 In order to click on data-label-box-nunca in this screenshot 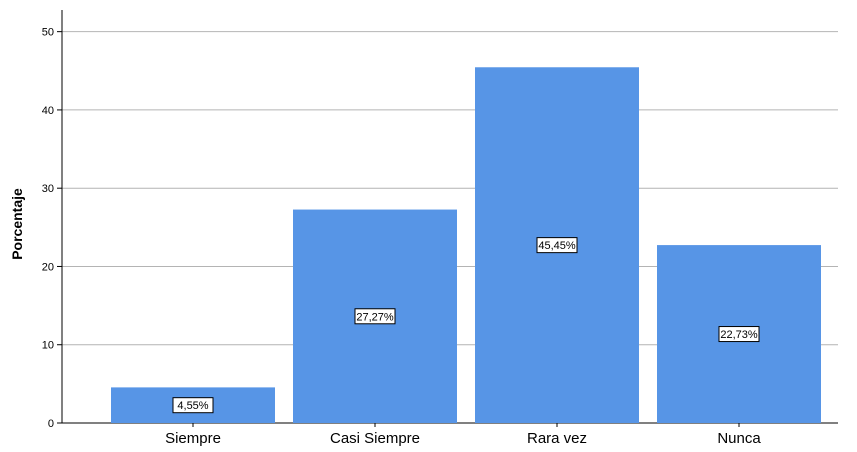, I will do `click(739, 334)`.